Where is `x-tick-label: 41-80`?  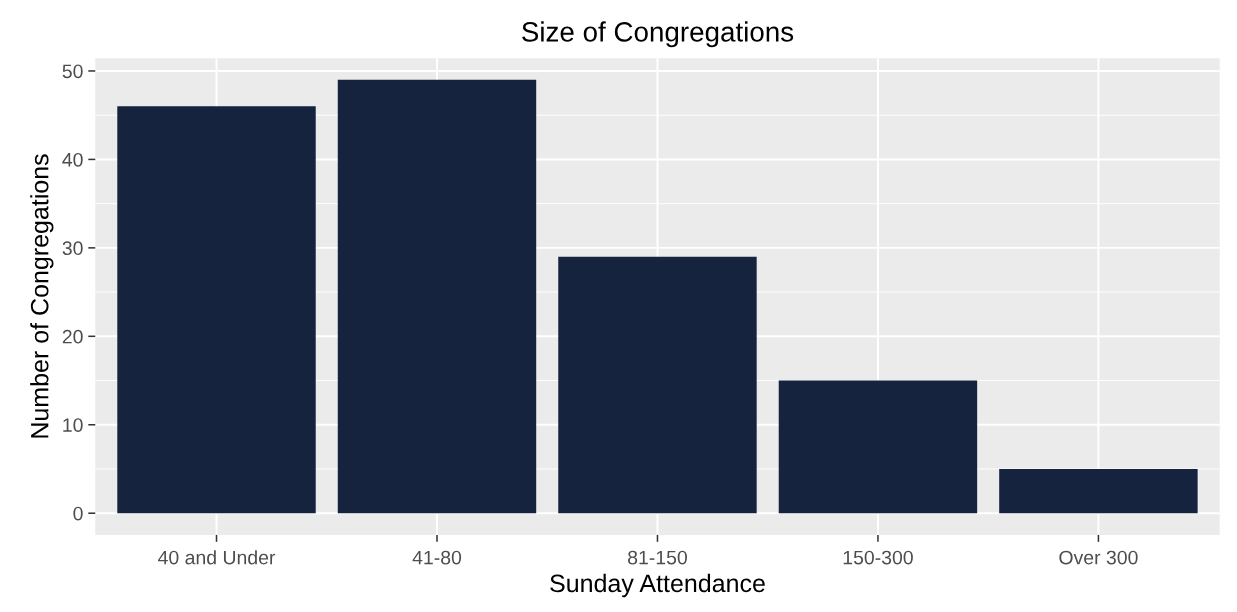 x-tick-label: 41-80 is located at coordinates (437, 557).